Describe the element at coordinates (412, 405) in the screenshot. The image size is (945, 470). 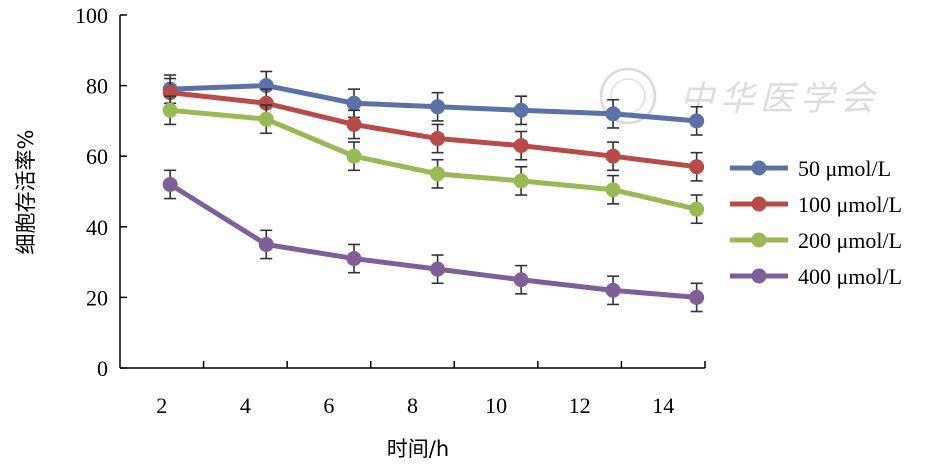
I see `x-tick-label: 8` at that location.